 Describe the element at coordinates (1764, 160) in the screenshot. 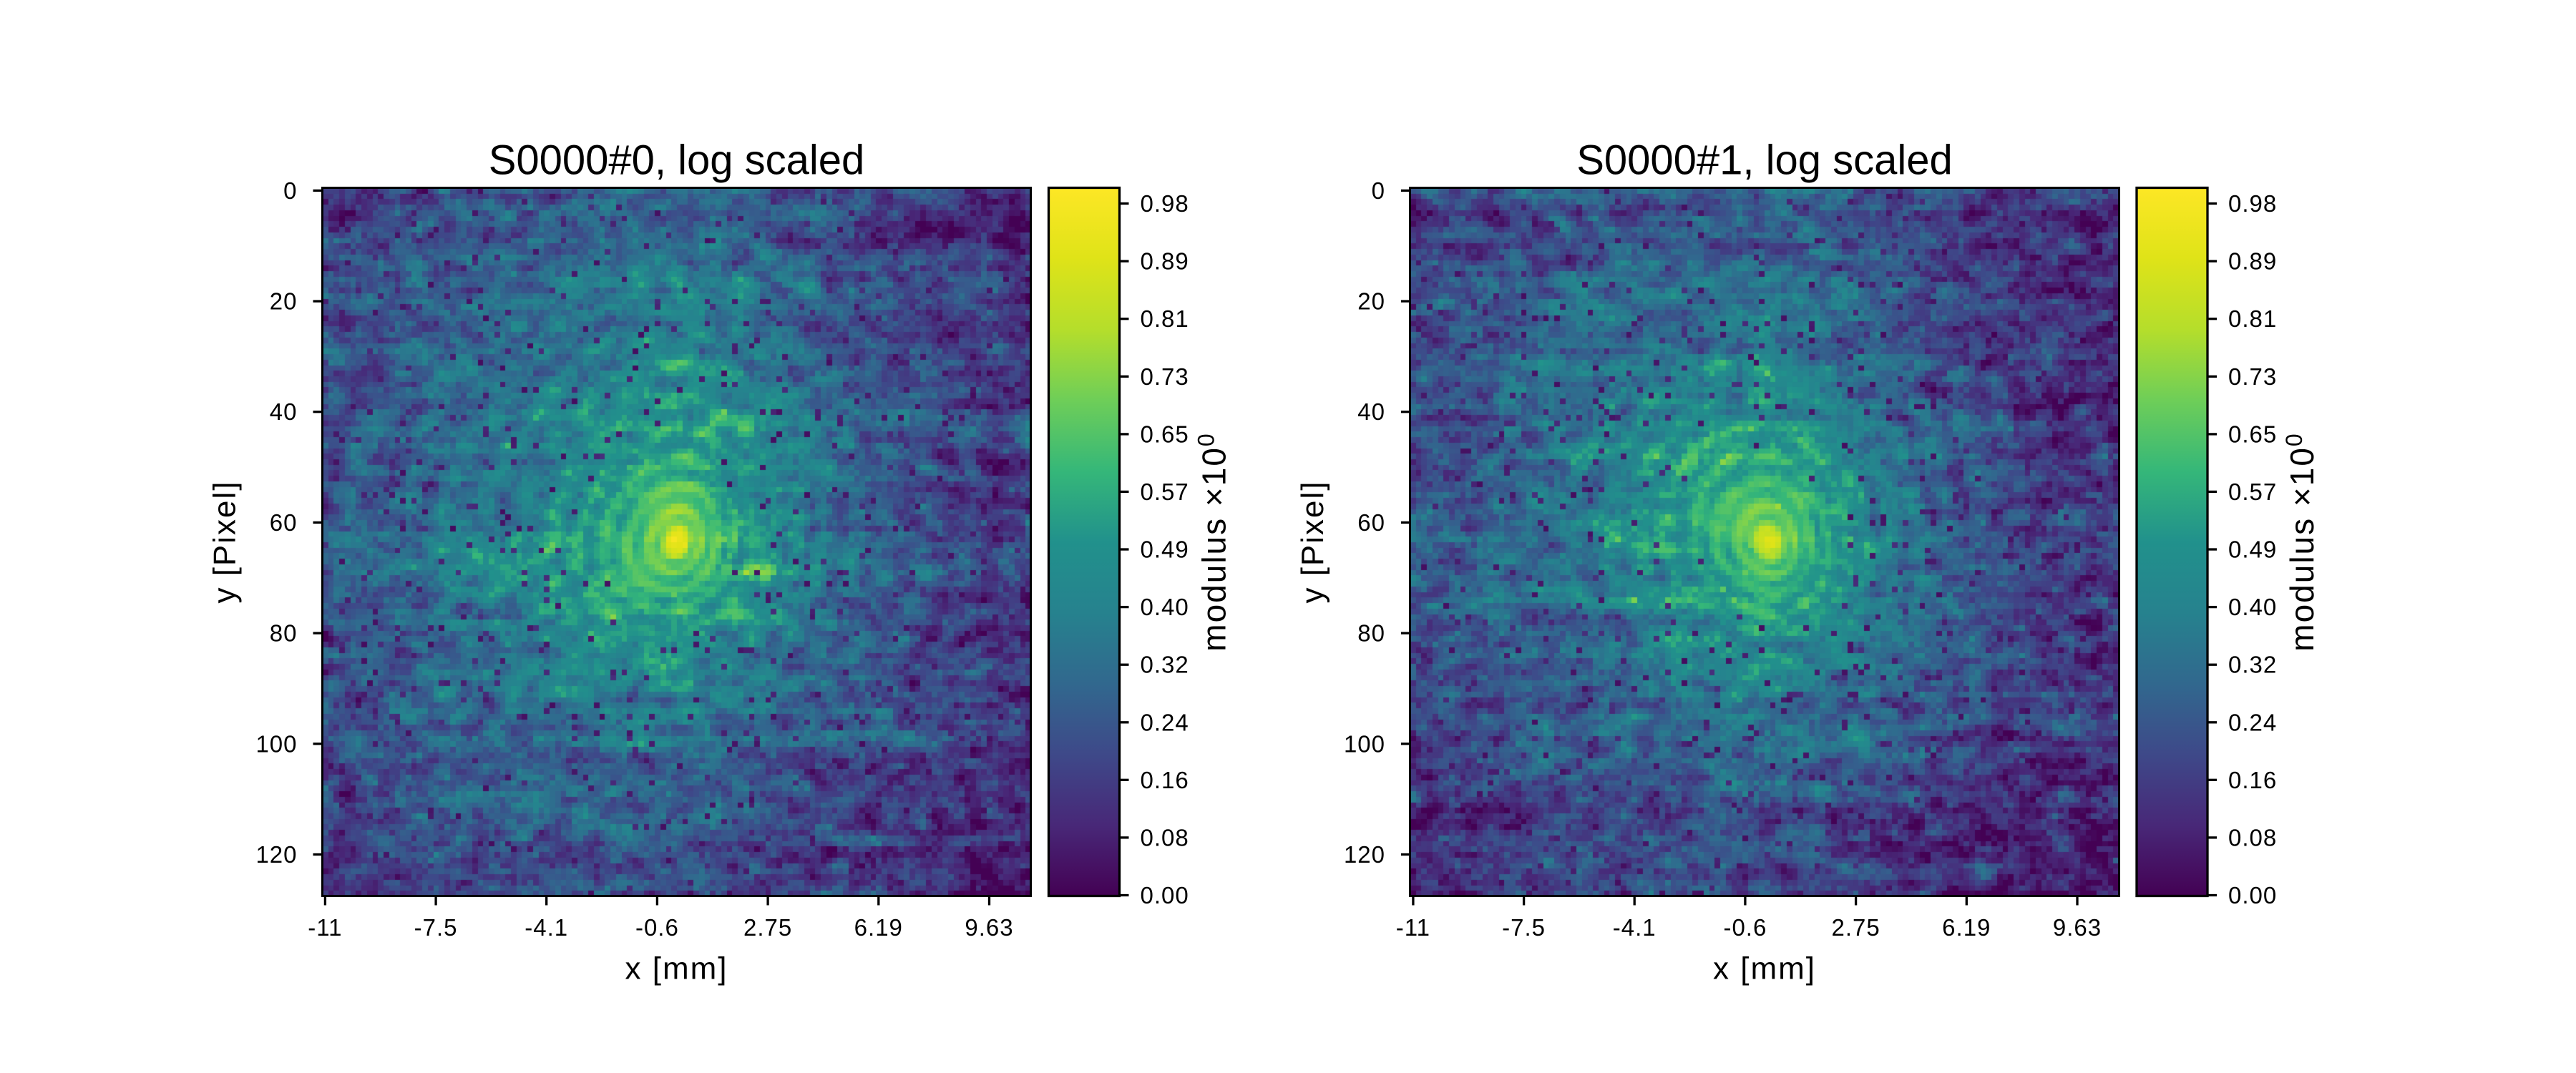

I see `svg-text: S0000#1, log scaled` at that location.